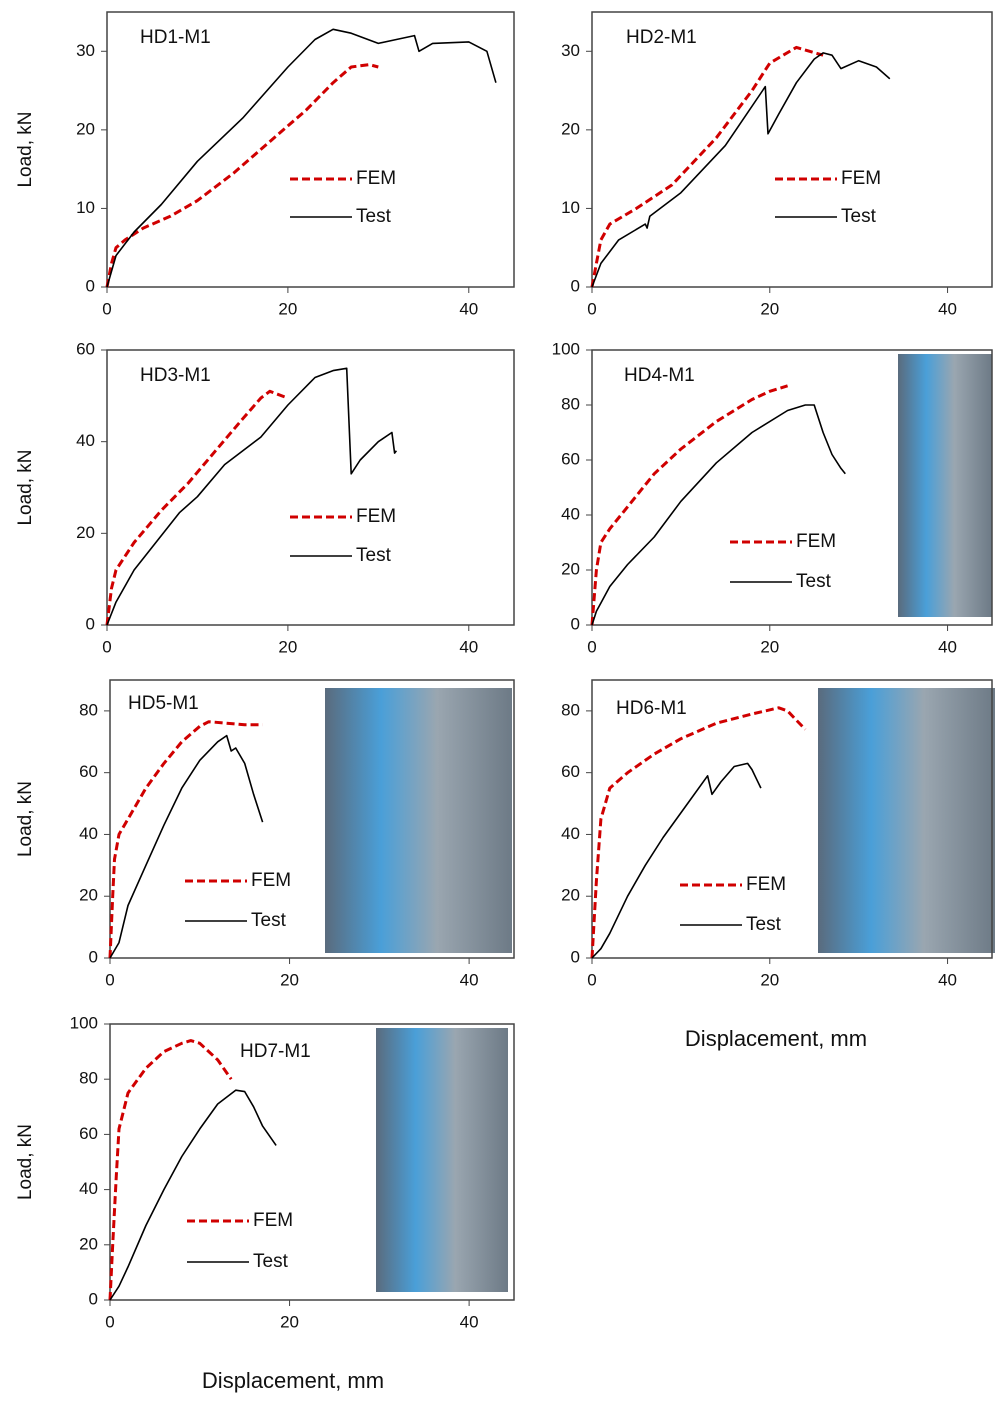  Describe the element at coordinates (275, 1051) in the screenshot. I see `panel-title: HD7-M1` at that location.